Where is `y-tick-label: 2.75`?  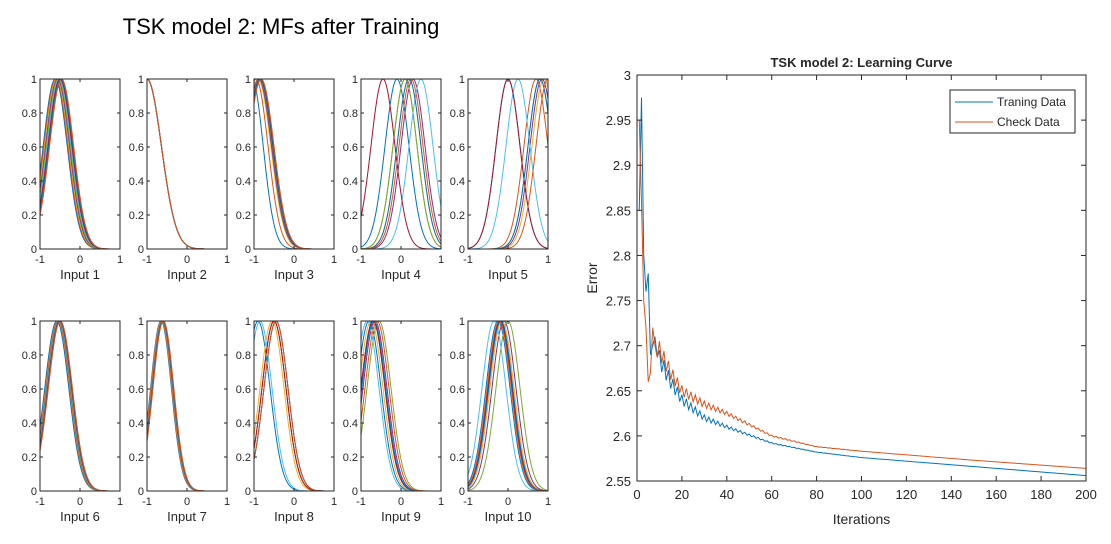
y-tick-label: 2.75 is located at coordinates (618, 301).